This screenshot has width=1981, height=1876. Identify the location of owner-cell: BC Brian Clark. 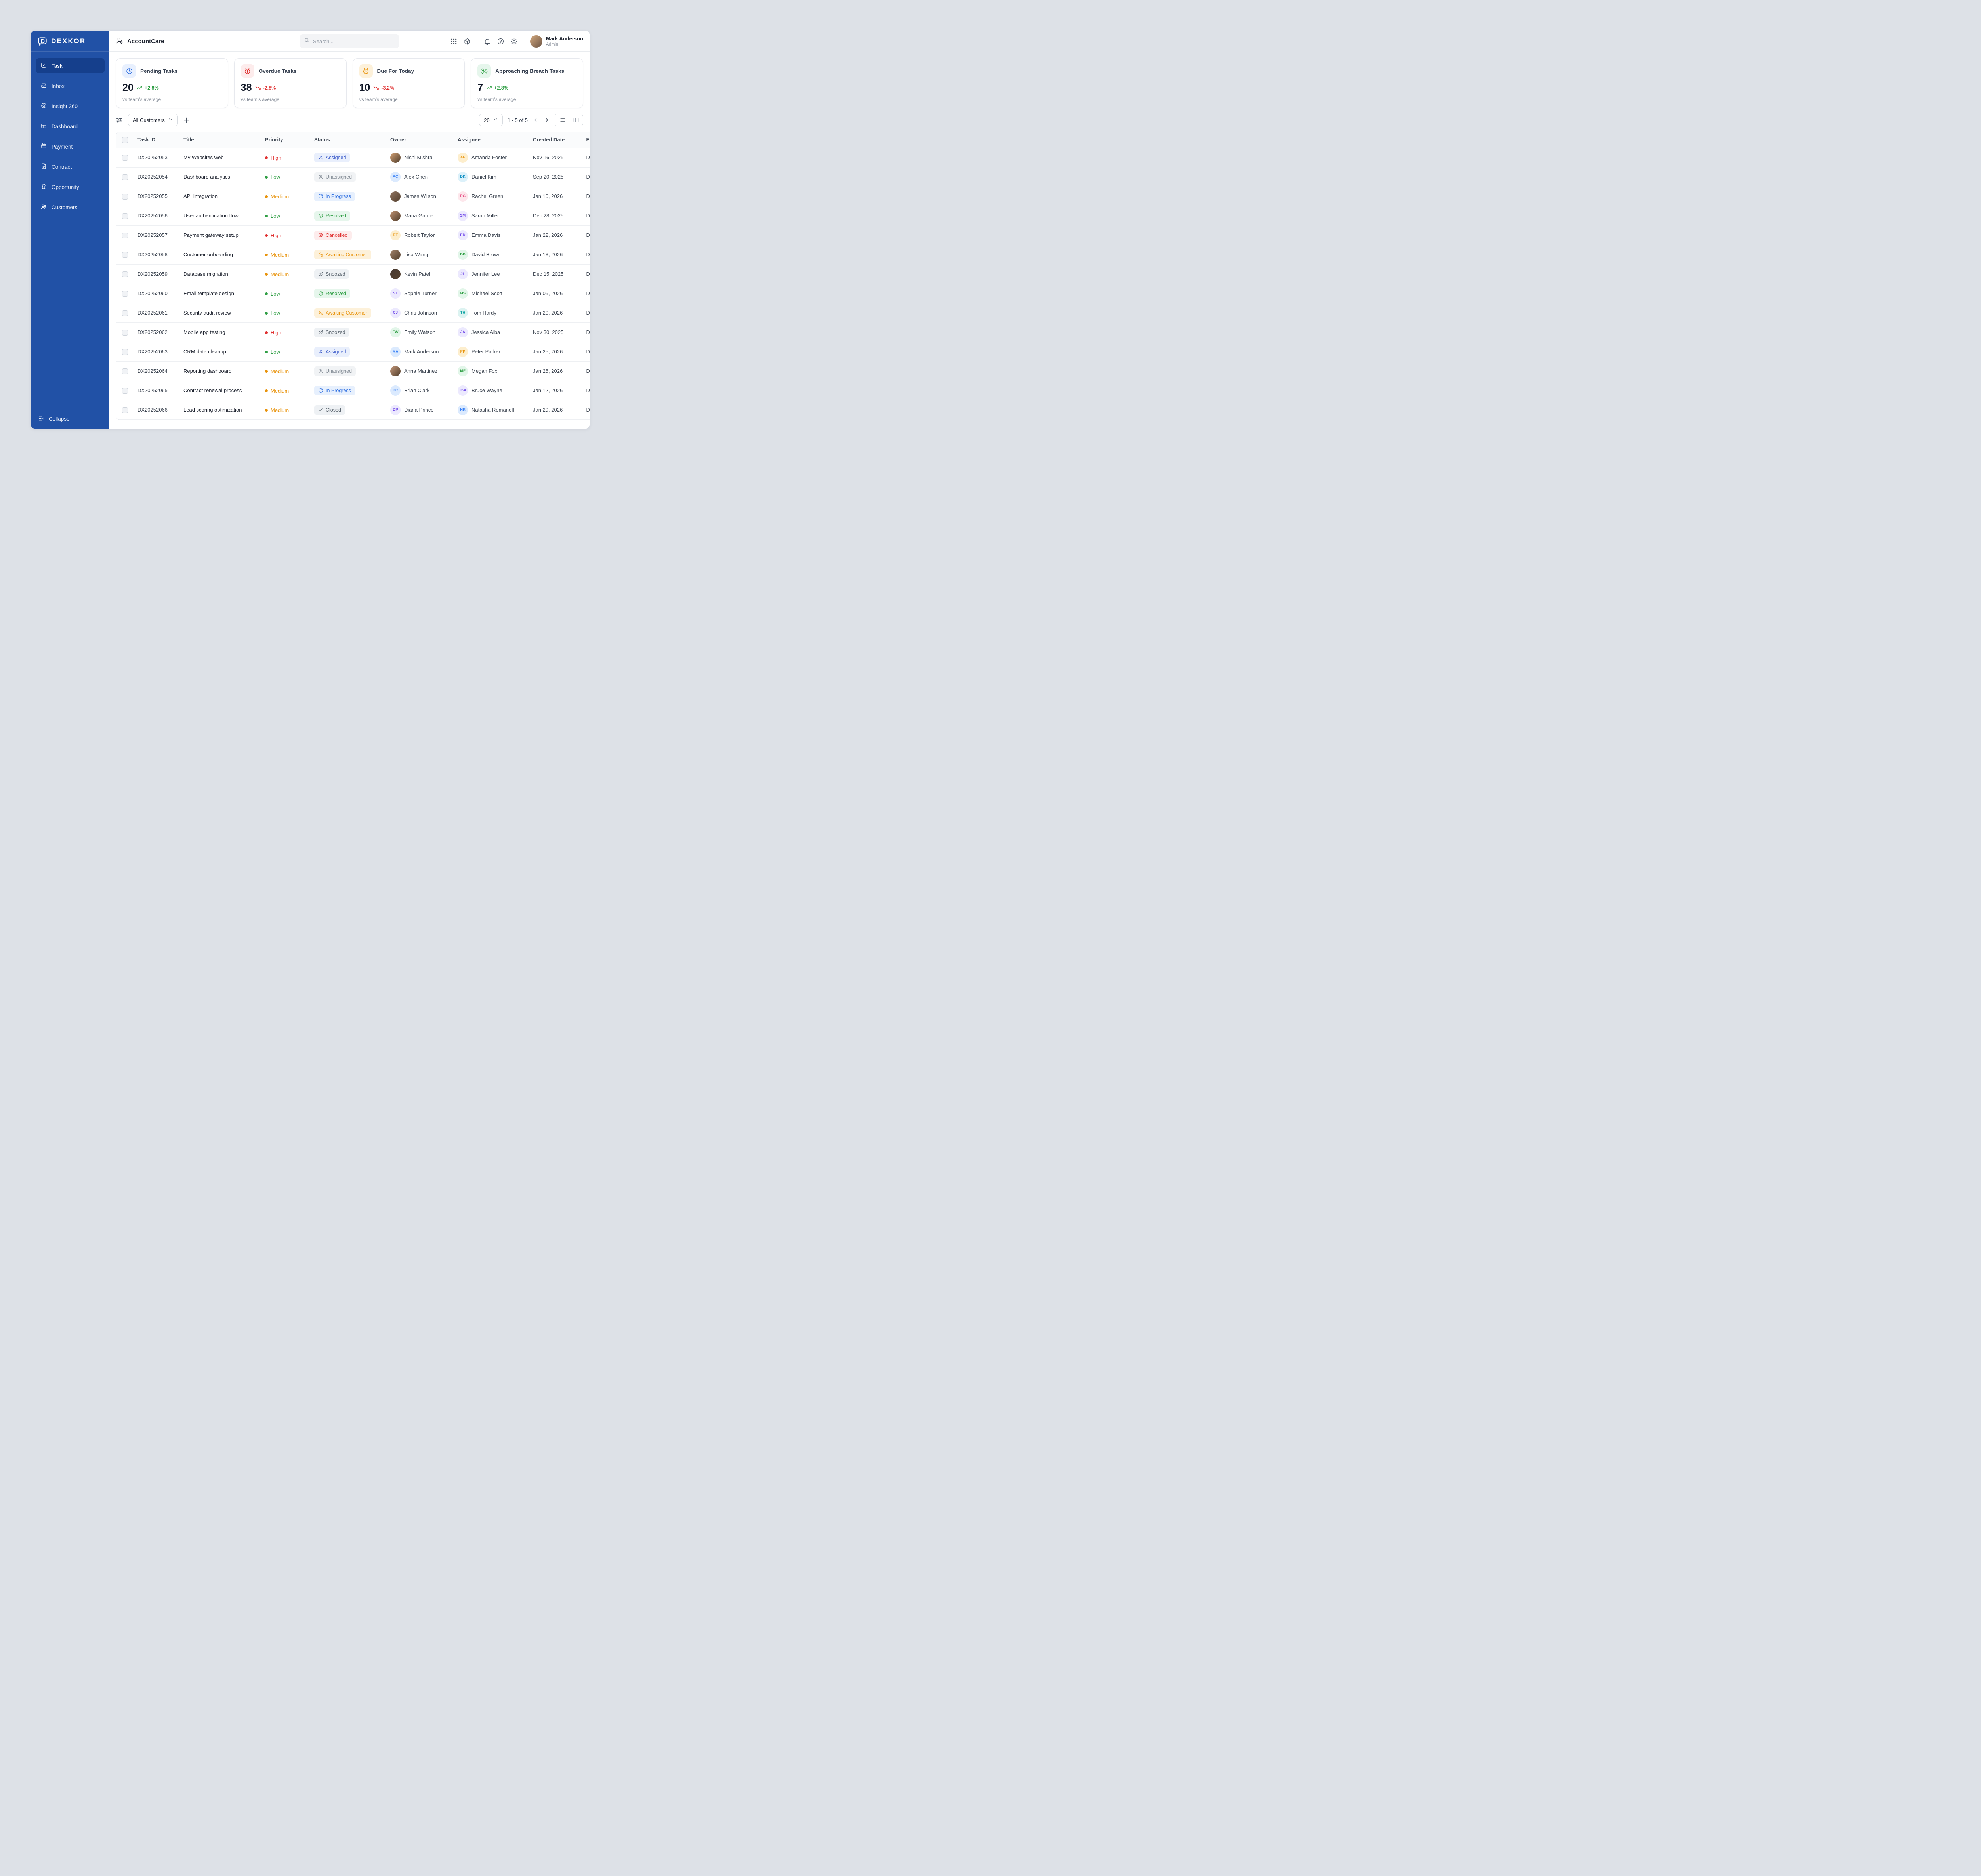
(420, 390).